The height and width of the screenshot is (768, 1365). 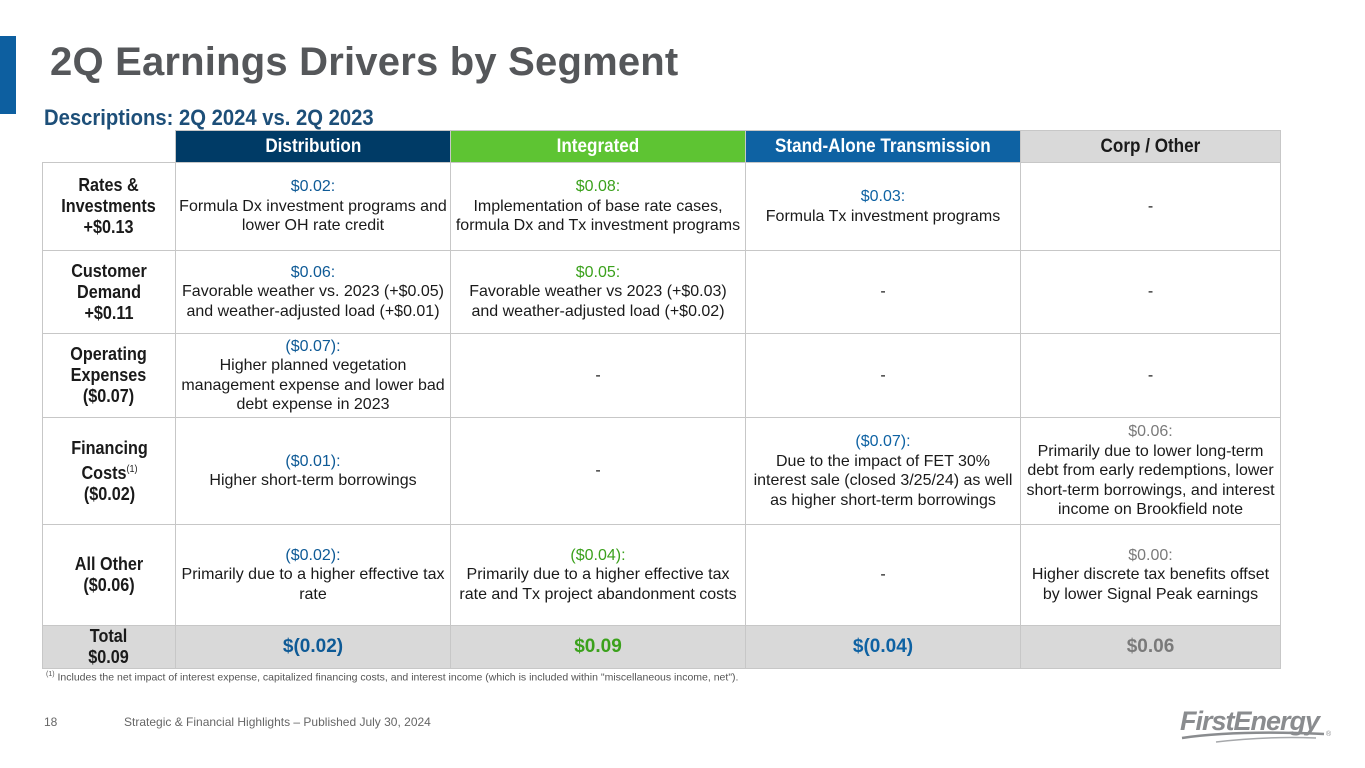 What do you see at coordinates (598, 272) in the screenshot?
I see `driver-amount: $0.05:` at bounding box center [598, 272].